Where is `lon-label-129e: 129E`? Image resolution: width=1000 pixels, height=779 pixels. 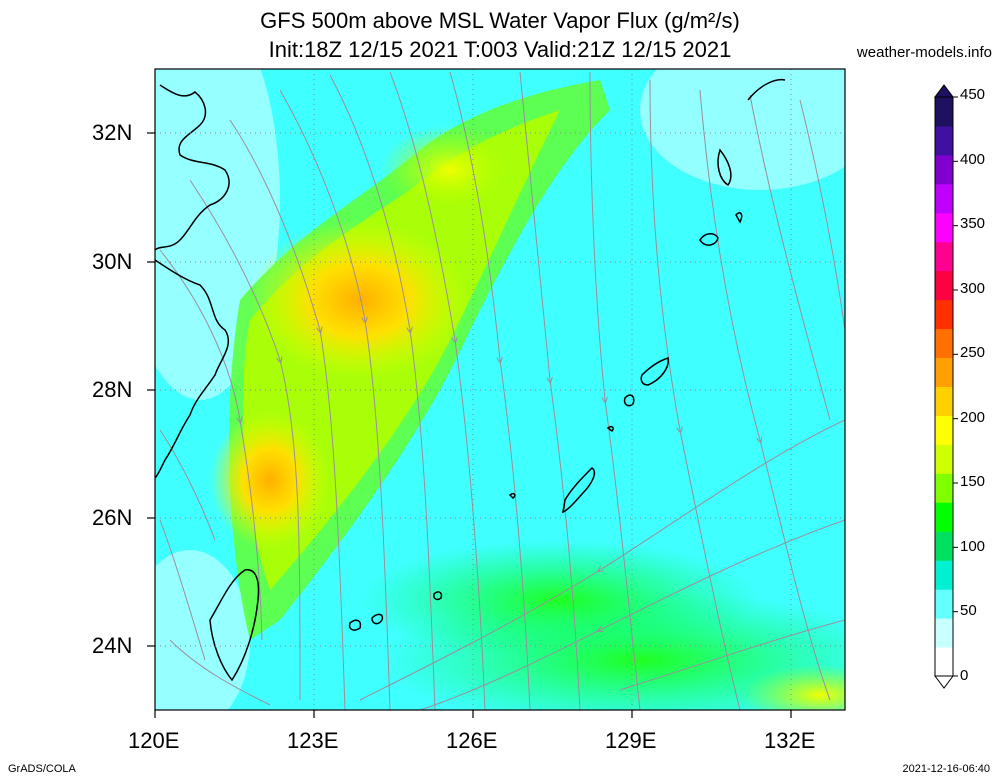
lon-label-129e: 129E is located at coordinates (631, 740).